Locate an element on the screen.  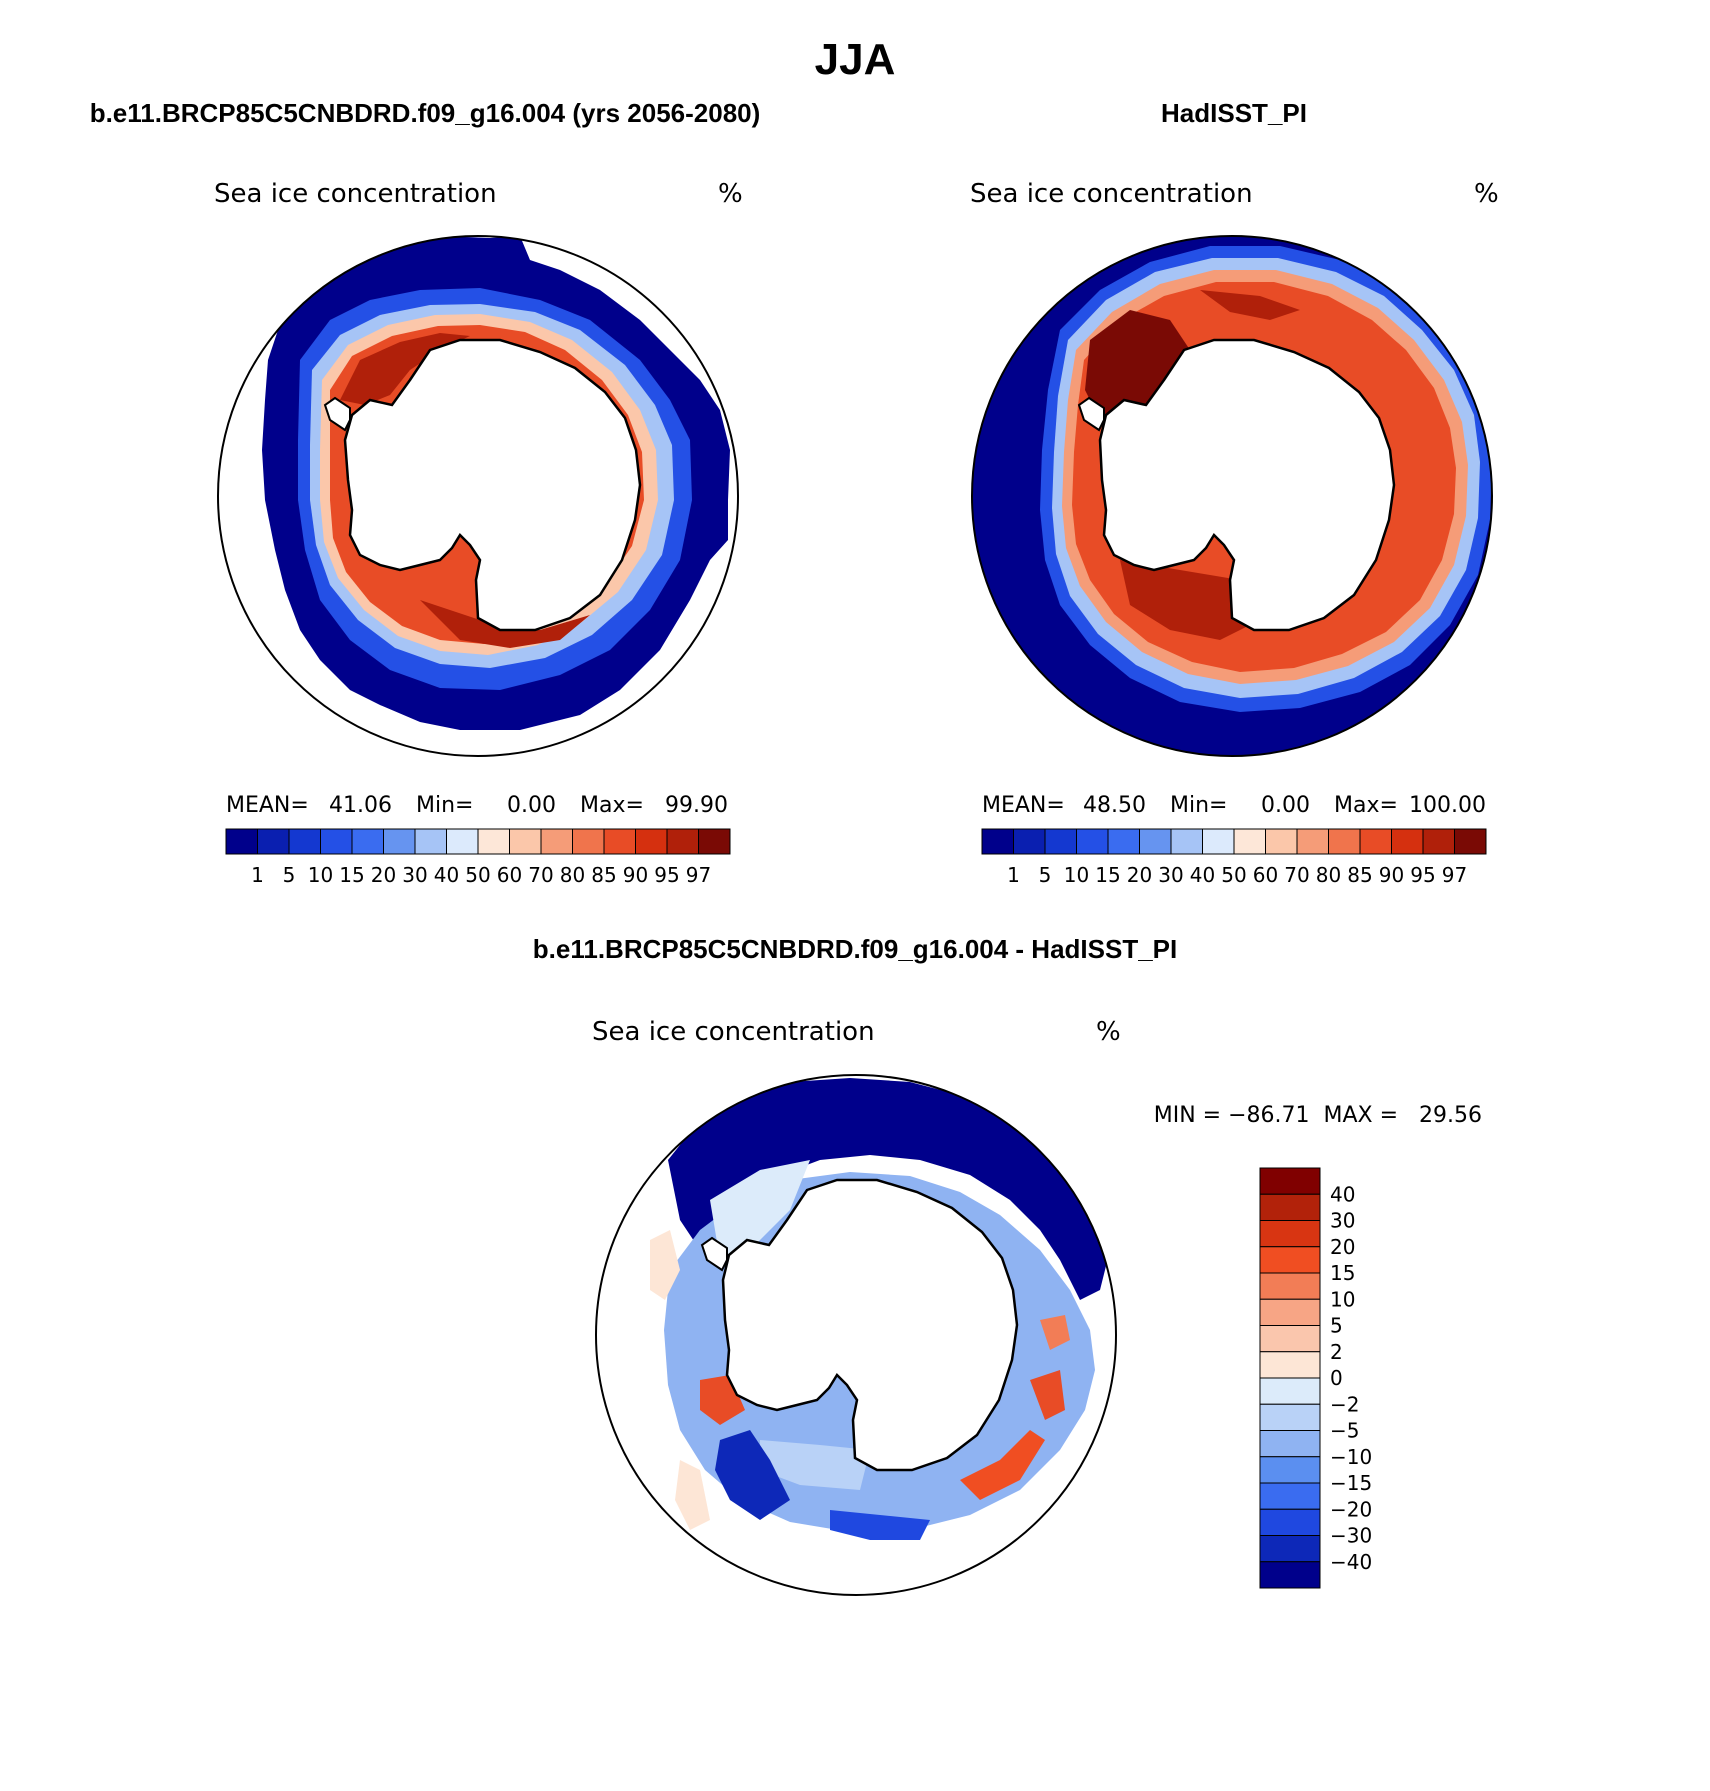
model-min-value: 0.00 is located at coordinates (531, 805).